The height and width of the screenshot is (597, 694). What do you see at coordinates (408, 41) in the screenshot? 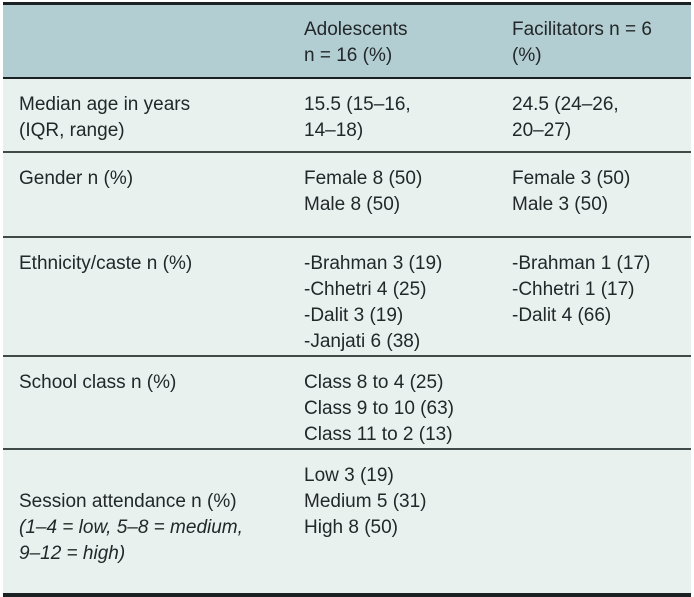
I see `header-cell-adolescents: Adolescents n = 16 (%)` at bounding box center [408, 41].